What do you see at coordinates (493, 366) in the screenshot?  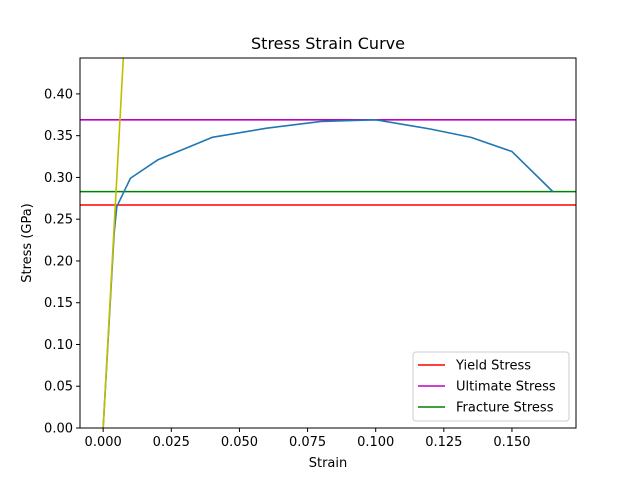 I see `legend-label: Yield Stress` at bounding box center [493, 366].